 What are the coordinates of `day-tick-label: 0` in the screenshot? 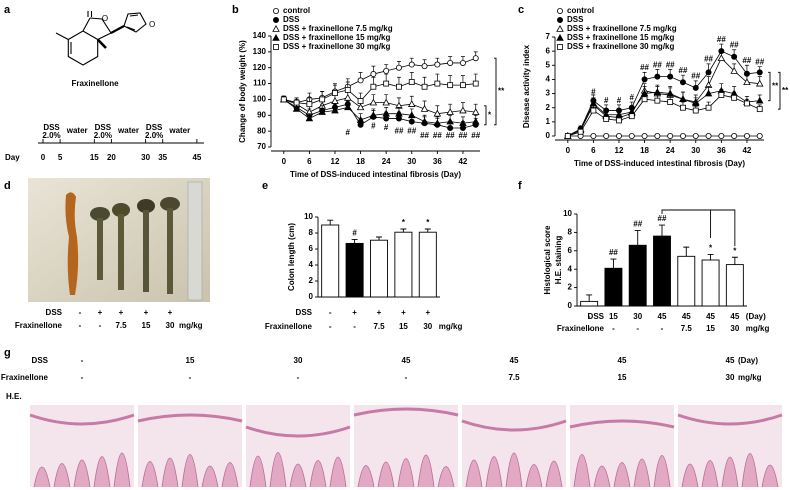 It's located at (43, 157).